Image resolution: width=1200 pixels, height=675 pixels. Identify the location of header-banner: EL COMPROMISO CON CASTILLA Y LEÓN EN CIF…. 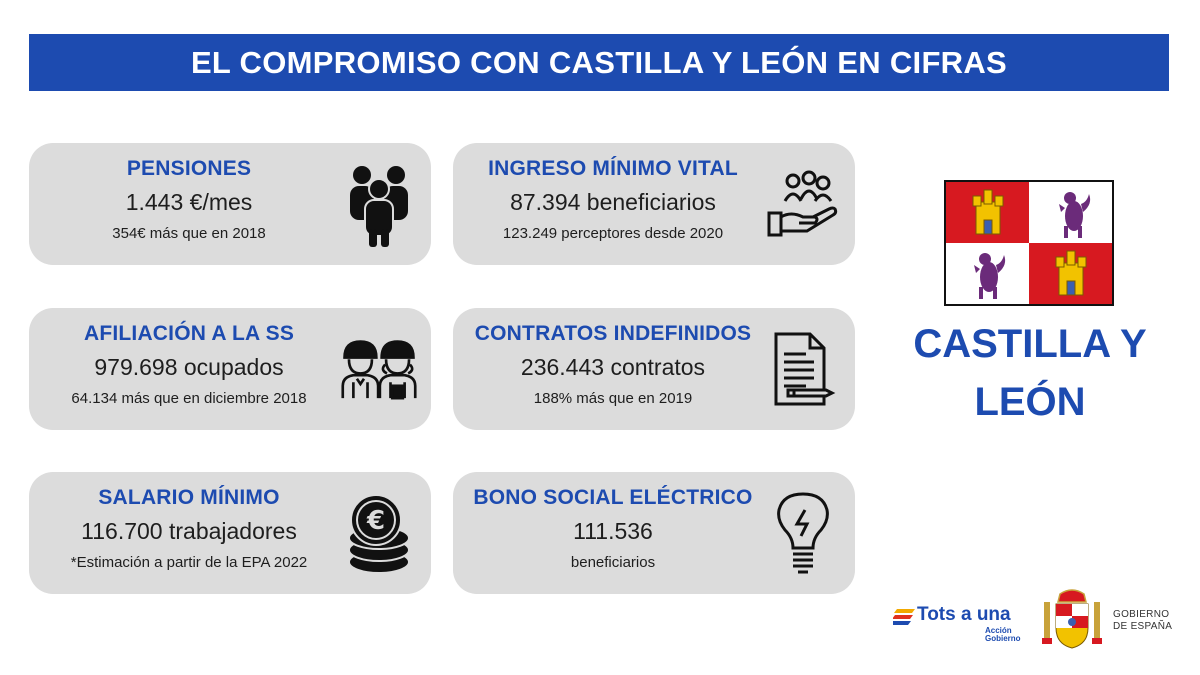
(599, 62).